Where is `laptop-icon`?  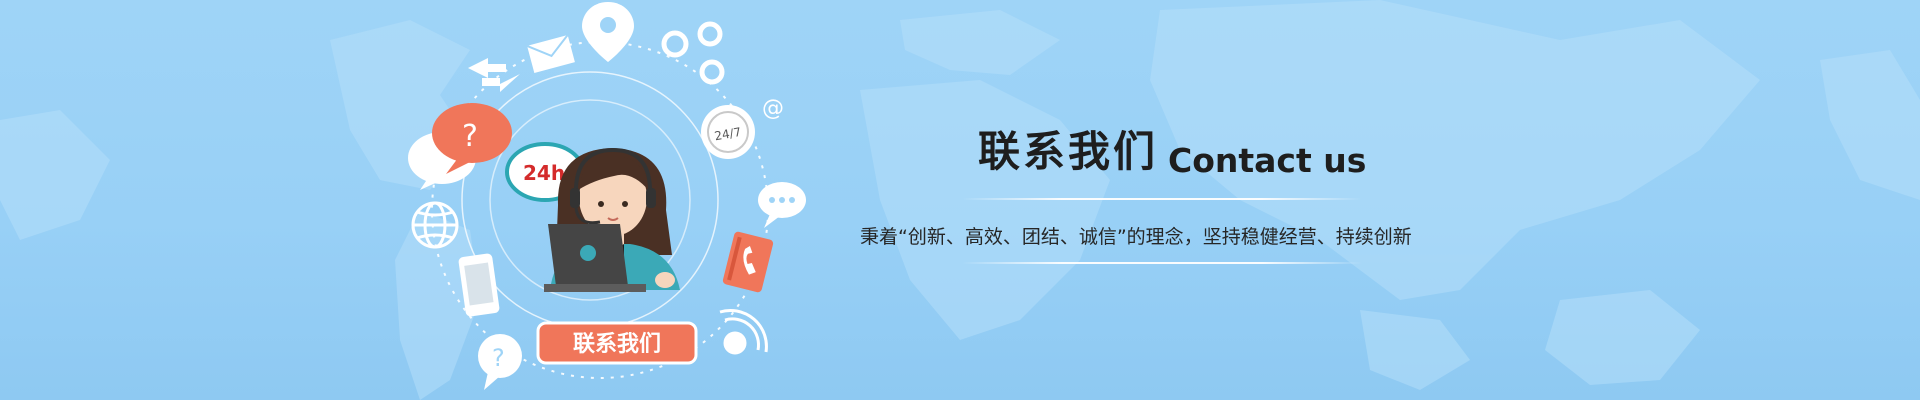 laptop-icon is located at coordinates (595, 258).